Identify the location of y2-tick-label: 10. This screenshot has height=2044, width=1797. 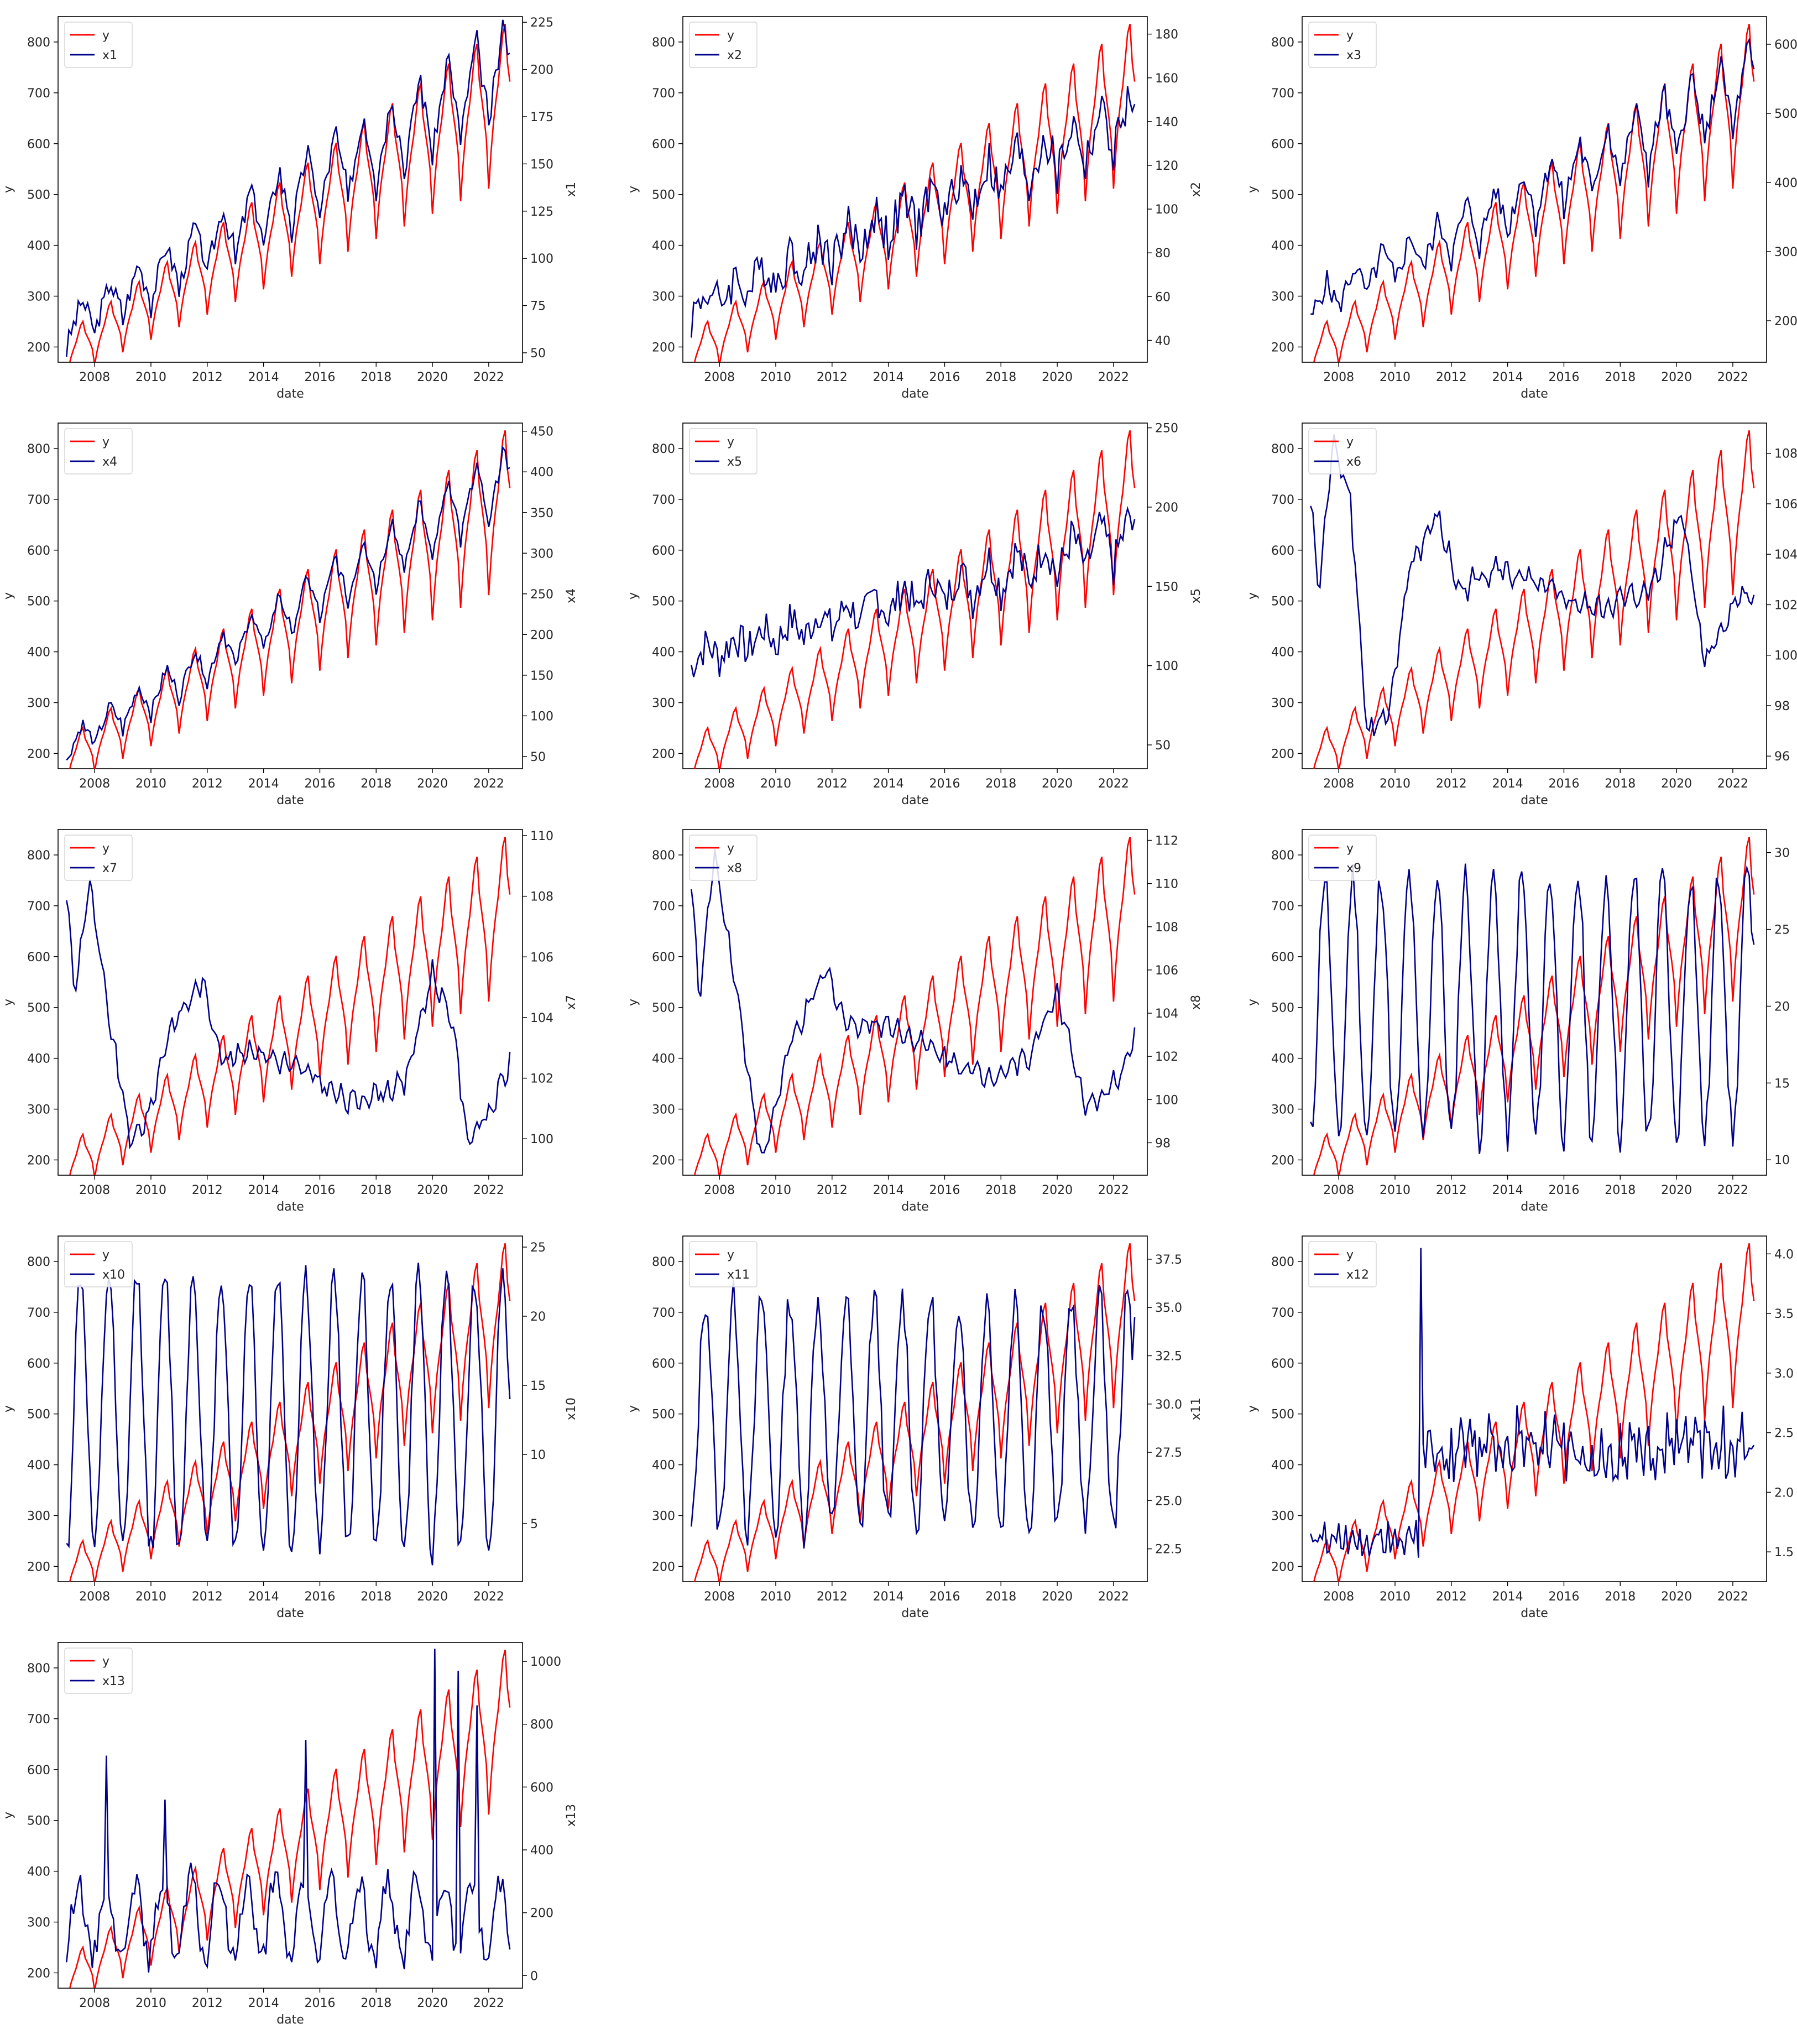
(538, 1455).